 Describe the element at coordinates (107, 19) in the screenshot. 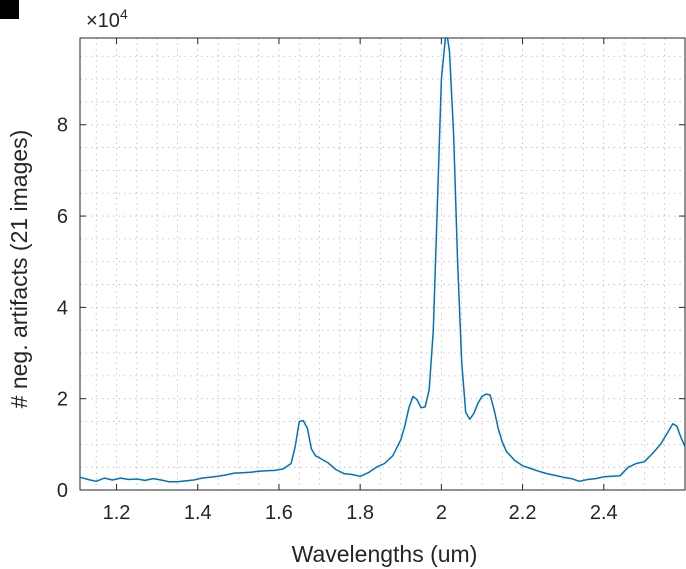

I see `y-axis-exponent-label: ×10⁴` at that location.